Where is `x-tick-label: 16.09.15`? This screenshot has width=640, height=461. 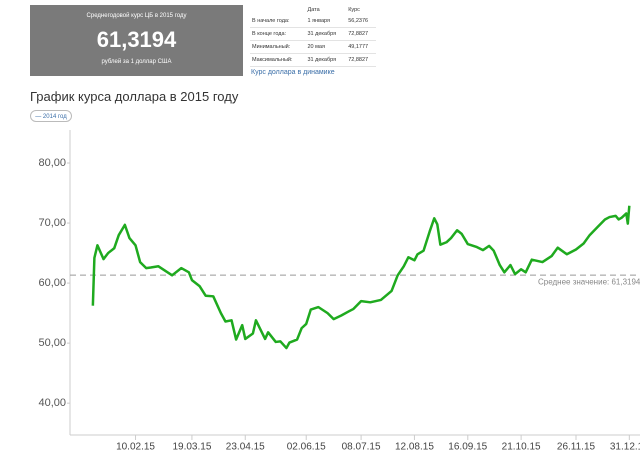 x-tick-label: 16.09.15 is located at coordinates (467, 447).